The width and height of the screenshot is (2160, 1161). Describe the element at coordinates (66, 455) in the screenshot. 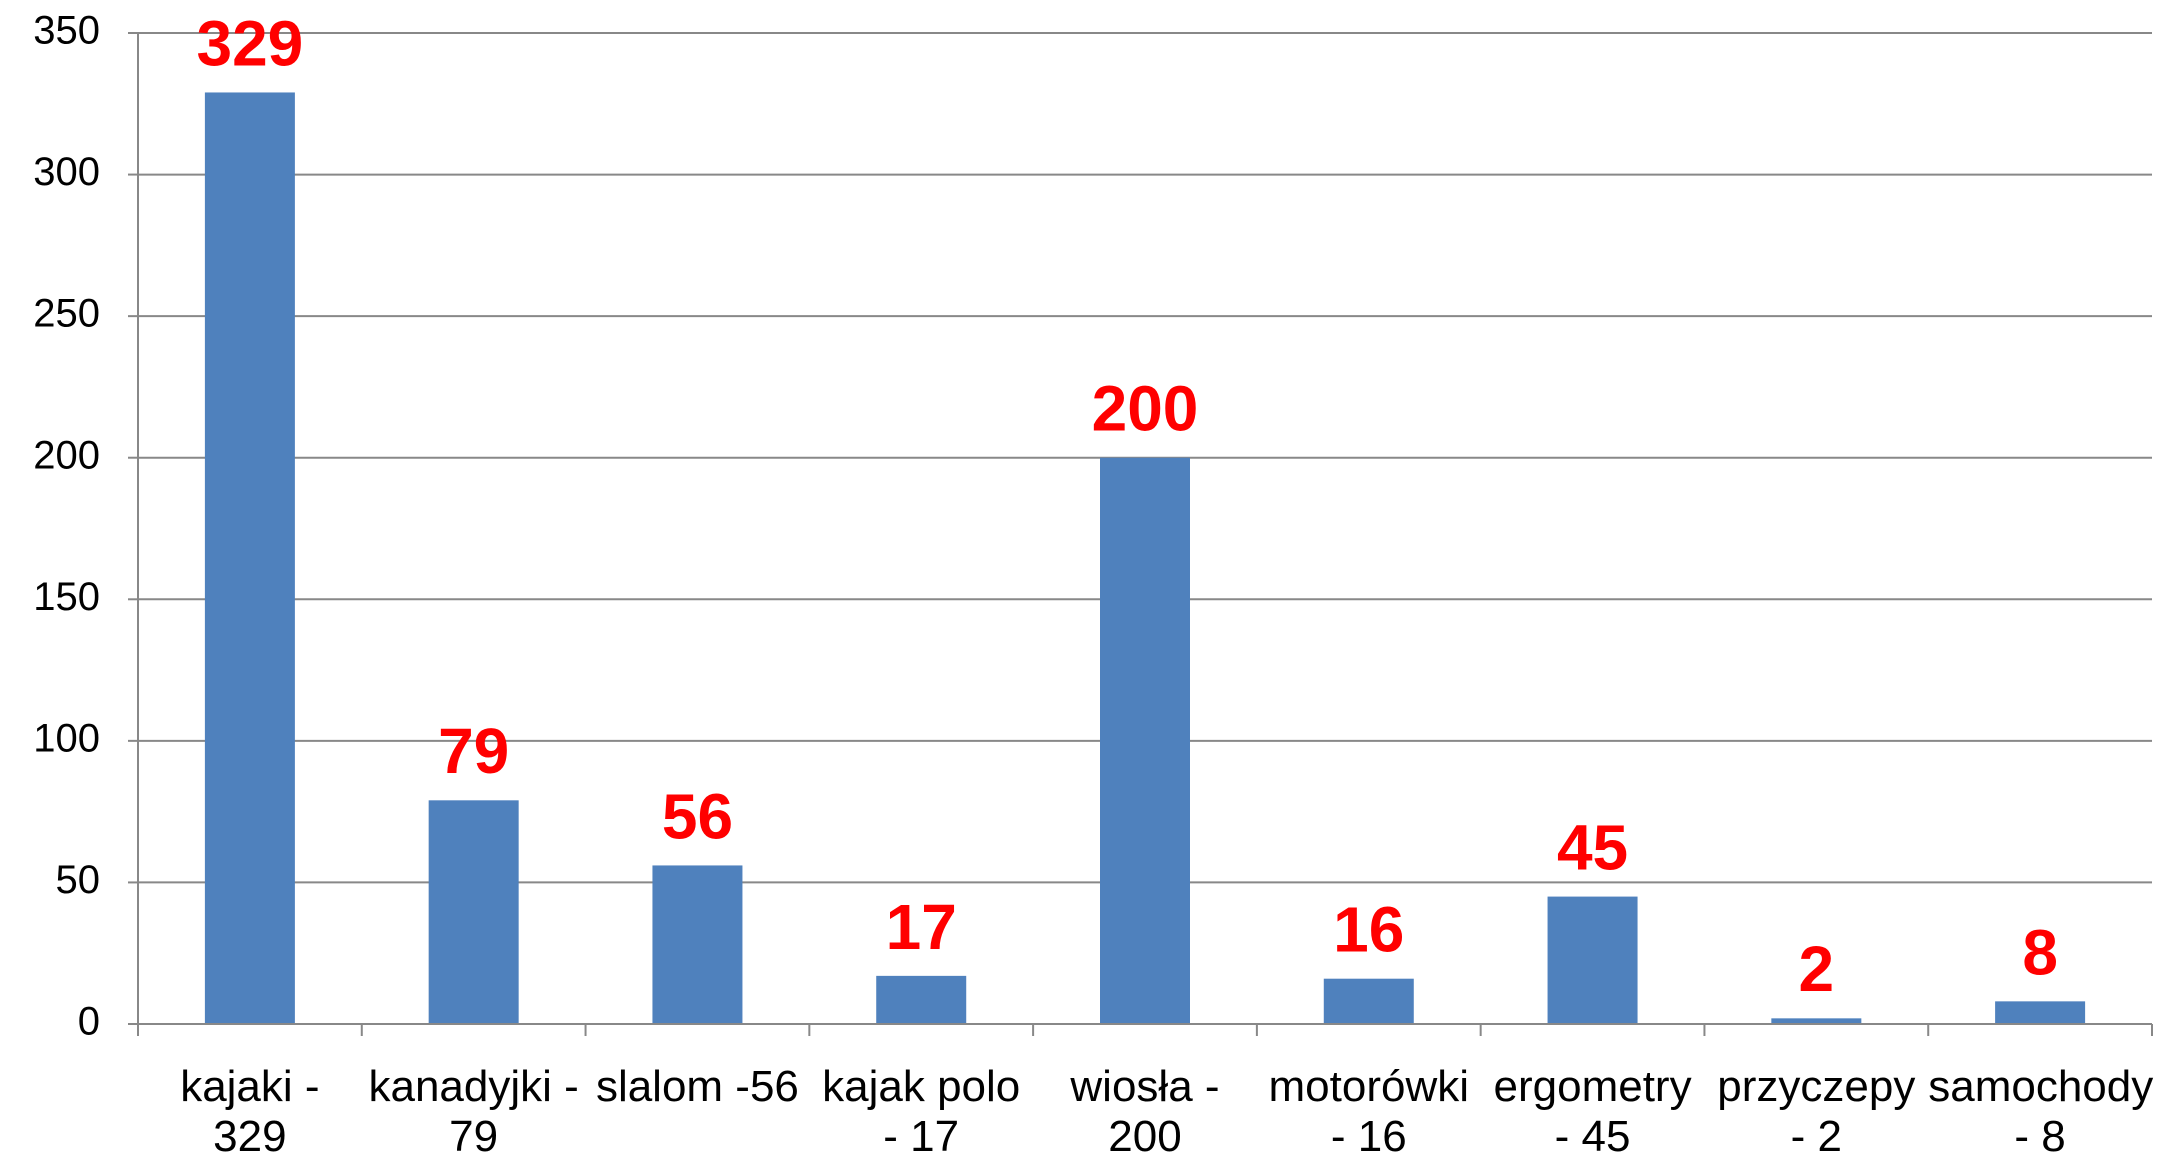

I see `y-tick-label: 200` at that location.